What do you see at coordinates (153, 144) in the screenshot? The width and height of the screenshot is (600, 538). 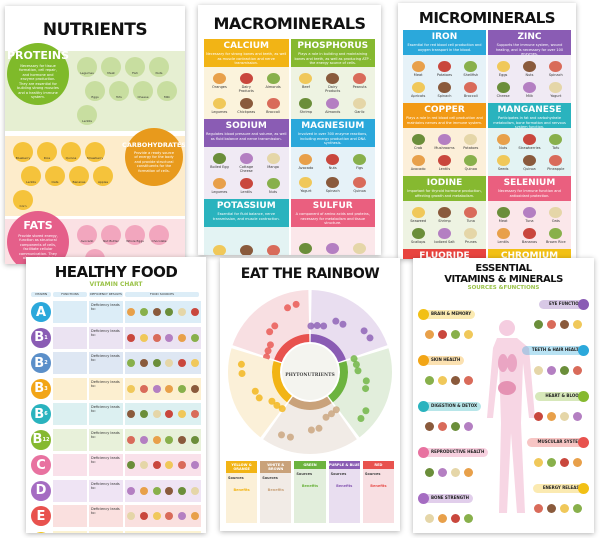 I see `nutrient-name: CARBOHYDRATES` at bounding box center [153, 144].